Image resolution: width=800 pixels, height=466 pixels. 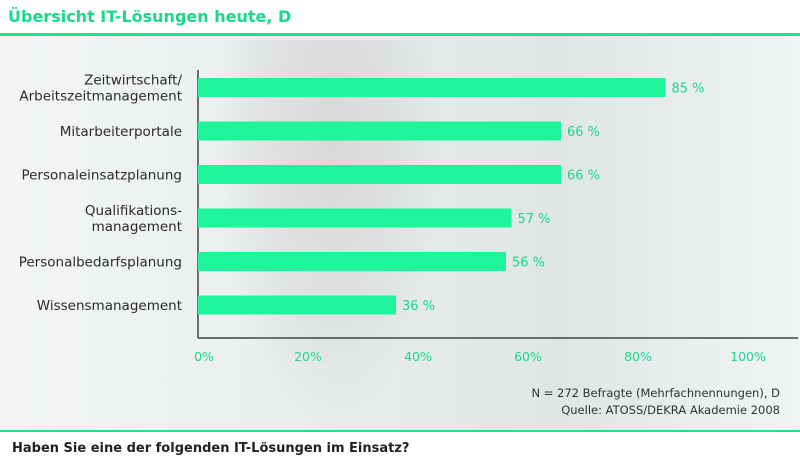 I want to click on data-label: 56 %, so click(x=528, y=263).